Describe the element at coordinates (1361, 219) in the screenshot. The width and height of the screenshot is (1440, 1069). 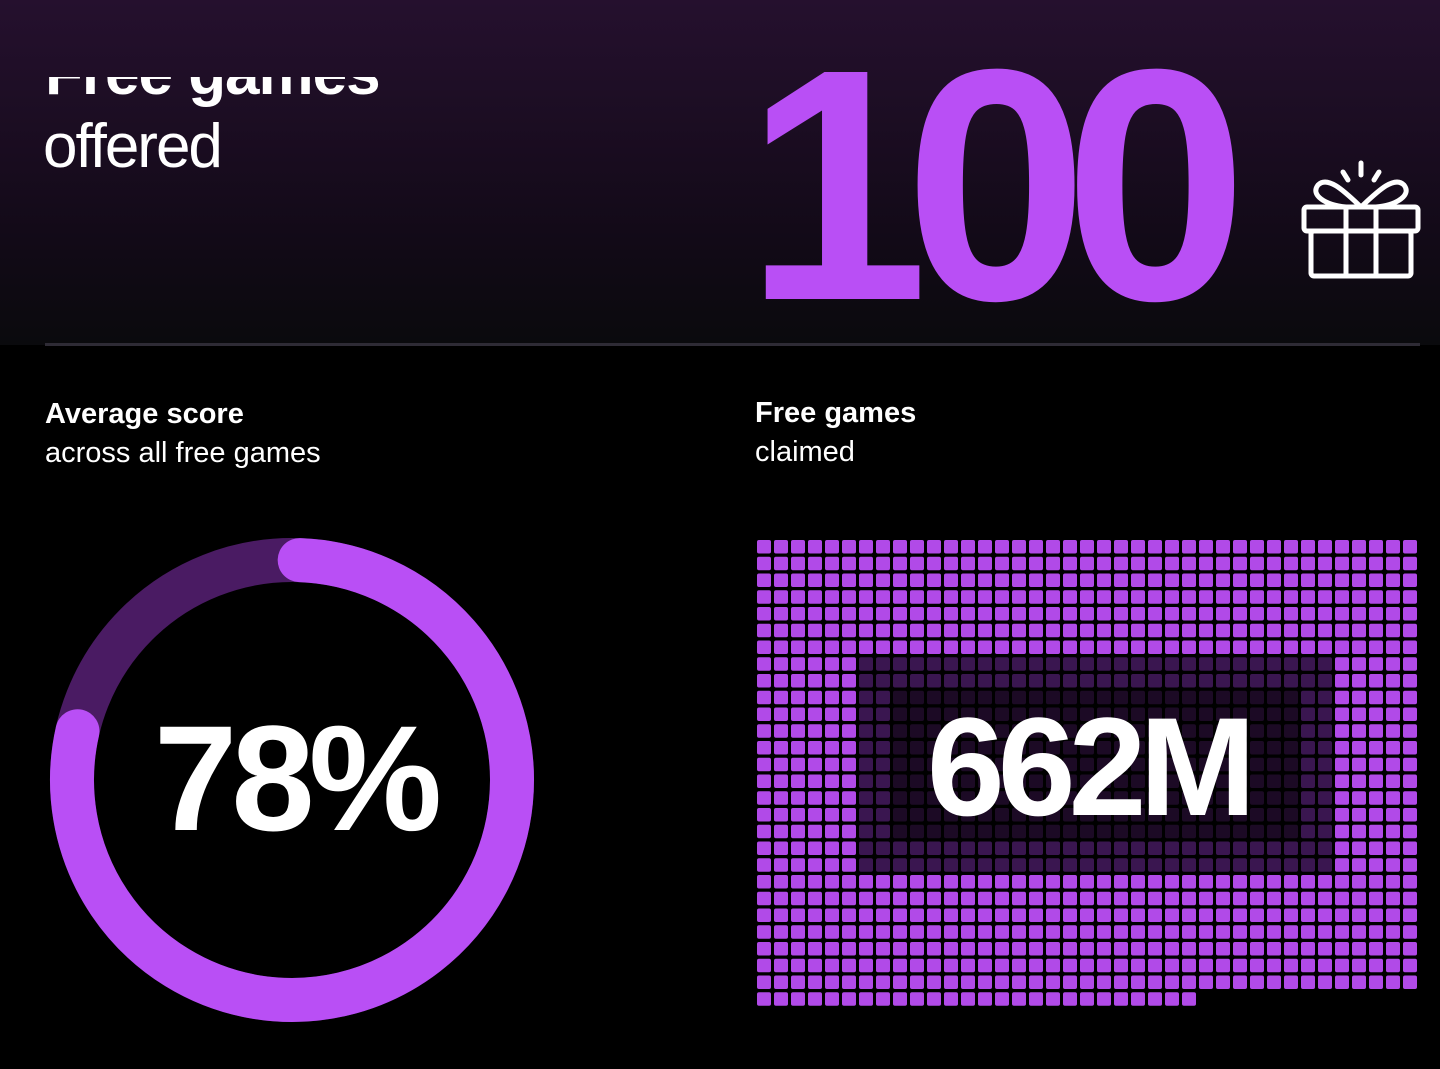
I see `gift-icon` at that location.